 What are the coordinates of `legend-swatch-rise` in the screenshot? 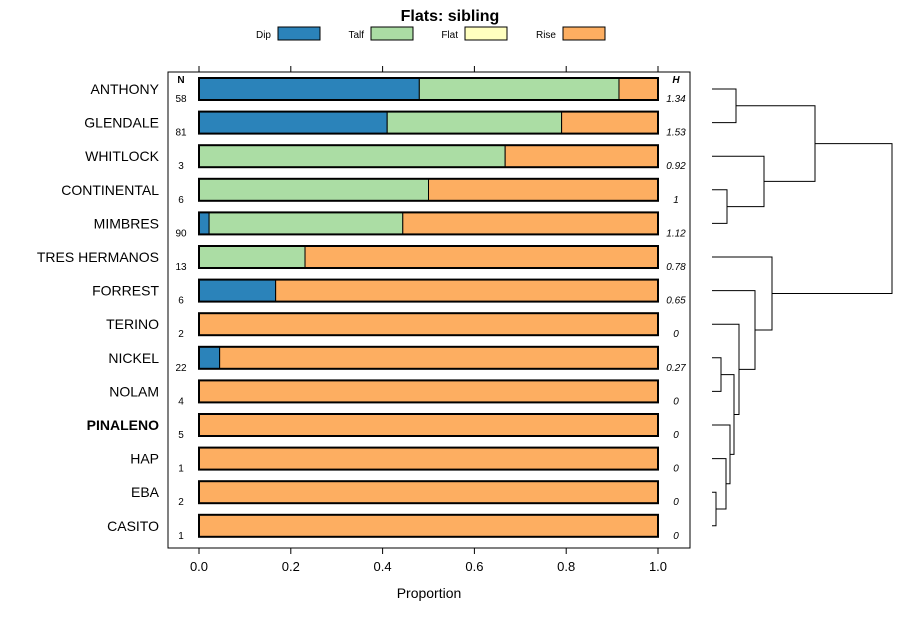 It's located at (584, 33).